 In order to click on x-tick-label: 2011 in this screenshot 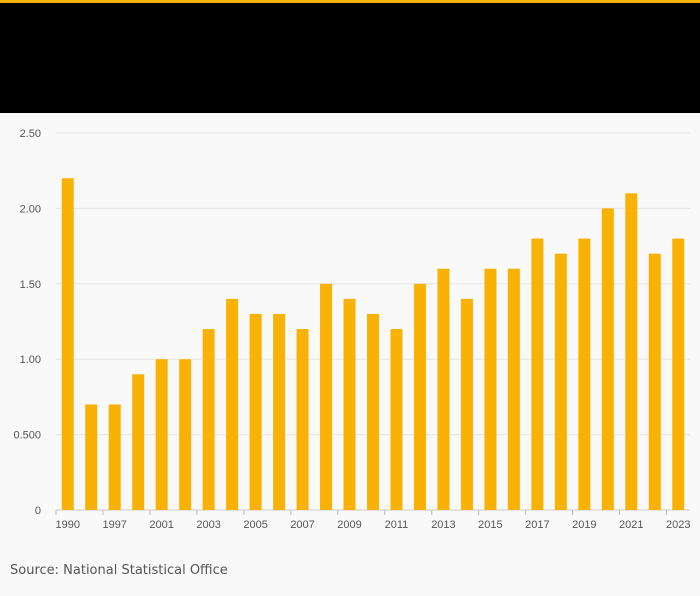, I will do `click(397, 525)`.